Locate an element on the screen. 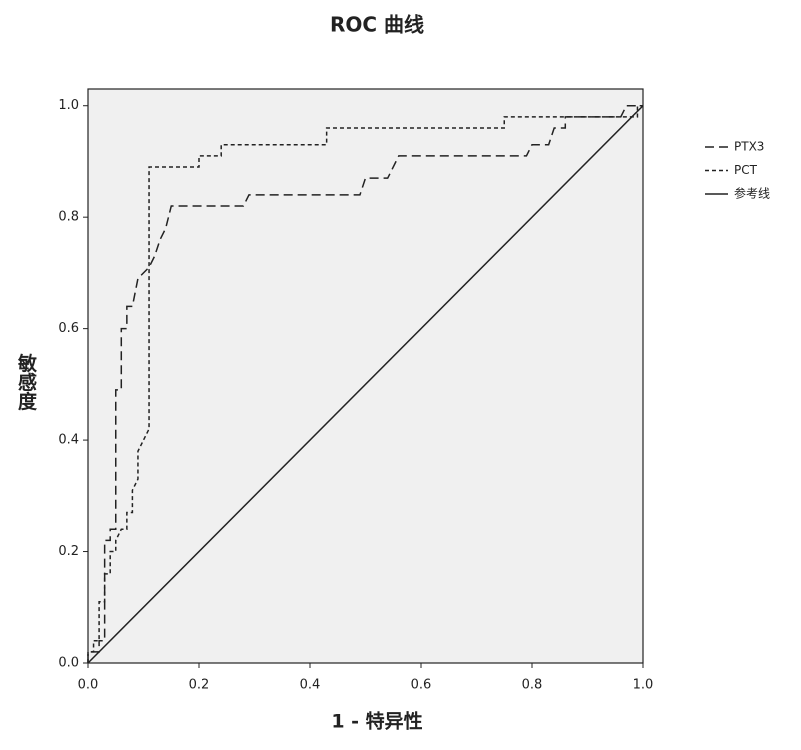 This screenshot has width=801, height=750. x-tick-label: 0.6 is located at coordinates (421, 685).